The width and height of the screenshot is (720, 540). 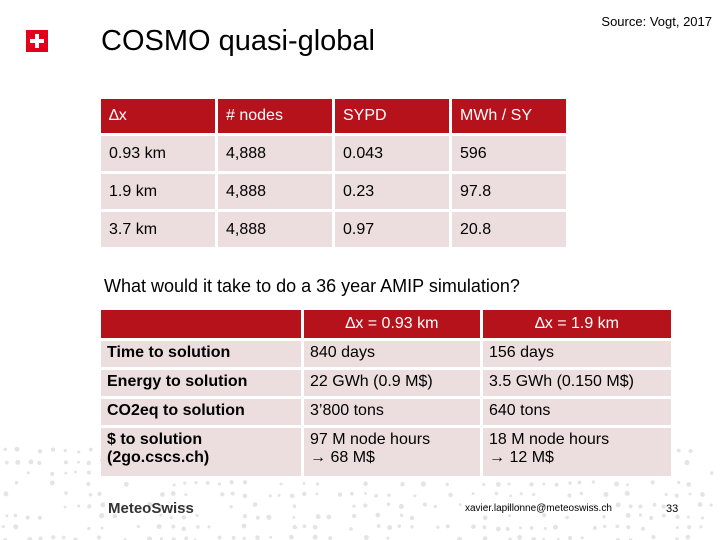 What do you see at coordinates (238, 41) in the screenshot?
I see `slide-title: COSMO quasi-global` at bounding box center [238, 41].